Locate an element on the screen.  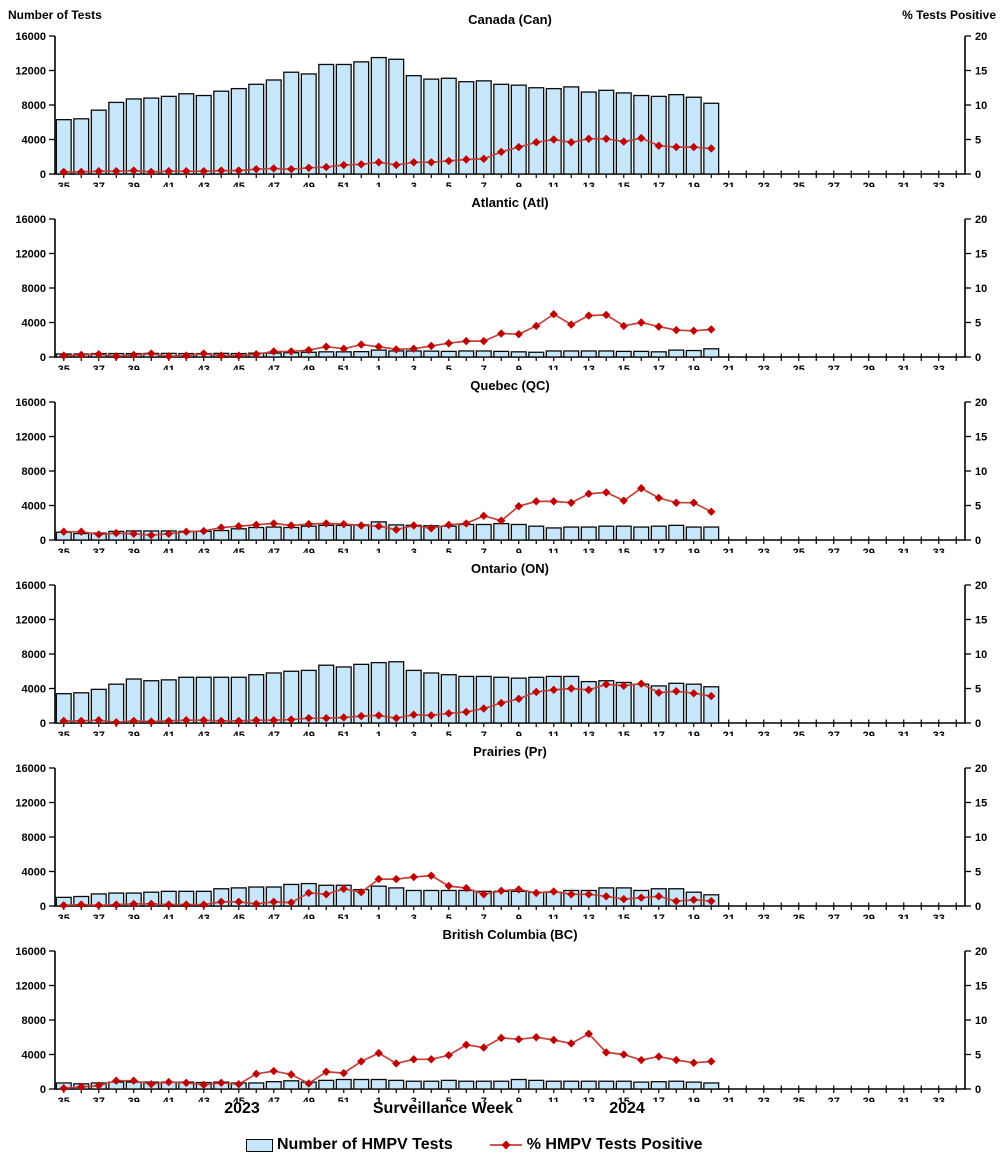
legend-bar-swatch is located at coordinates (259, 1145).